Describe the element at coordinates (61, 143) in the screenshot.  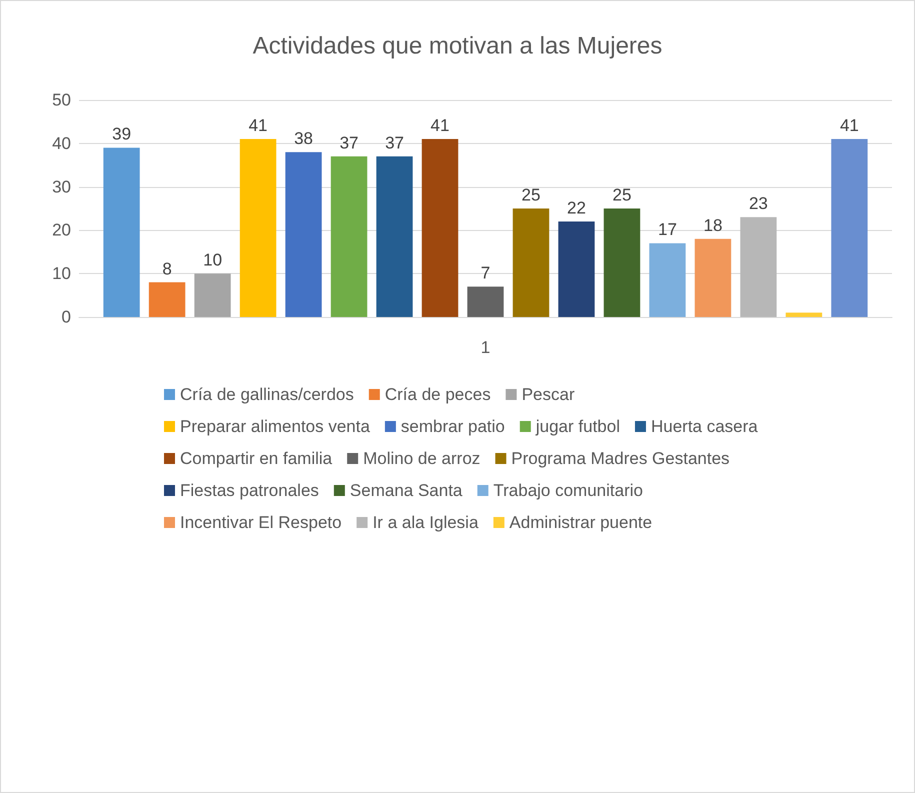
I see `y-tick-label: 40` at that location.